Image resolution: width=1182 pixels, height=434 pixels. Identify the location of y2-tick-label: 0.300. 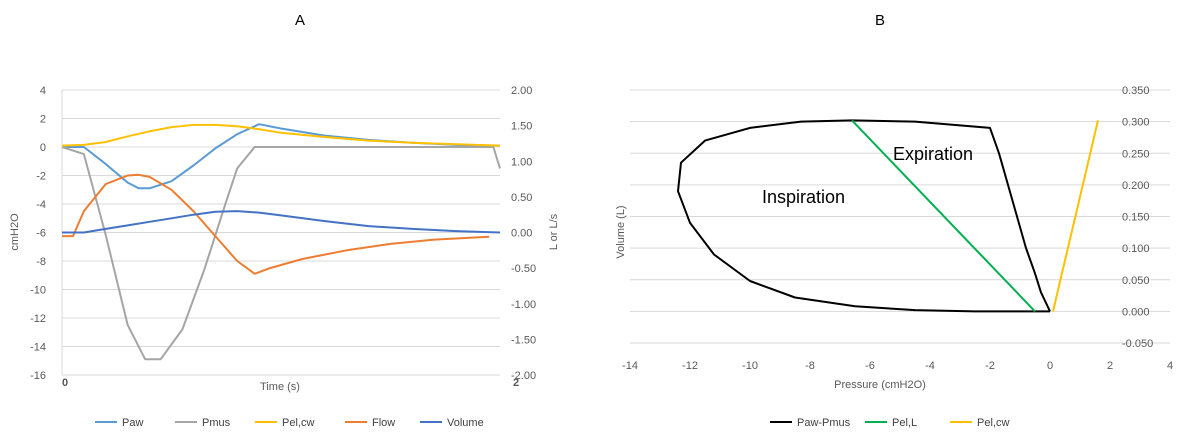
(1136, 123).